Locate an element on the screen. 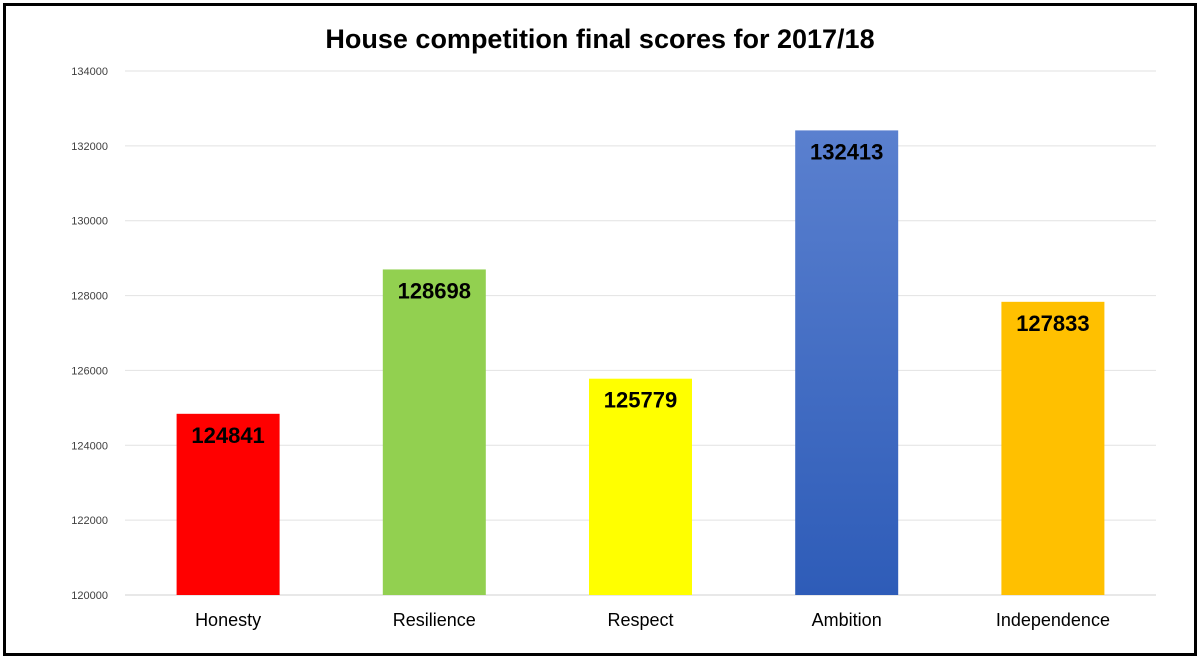 The height and width of the screenshot is (659, 1200). data-label: 125779 is located at coordinates (640, 400).